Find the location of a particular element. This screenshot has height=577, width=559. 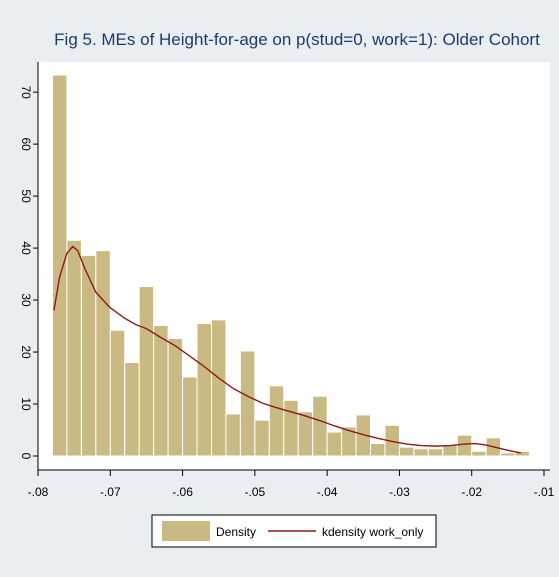

x-tick-label: -.04 is located at coordinates (327, 492).